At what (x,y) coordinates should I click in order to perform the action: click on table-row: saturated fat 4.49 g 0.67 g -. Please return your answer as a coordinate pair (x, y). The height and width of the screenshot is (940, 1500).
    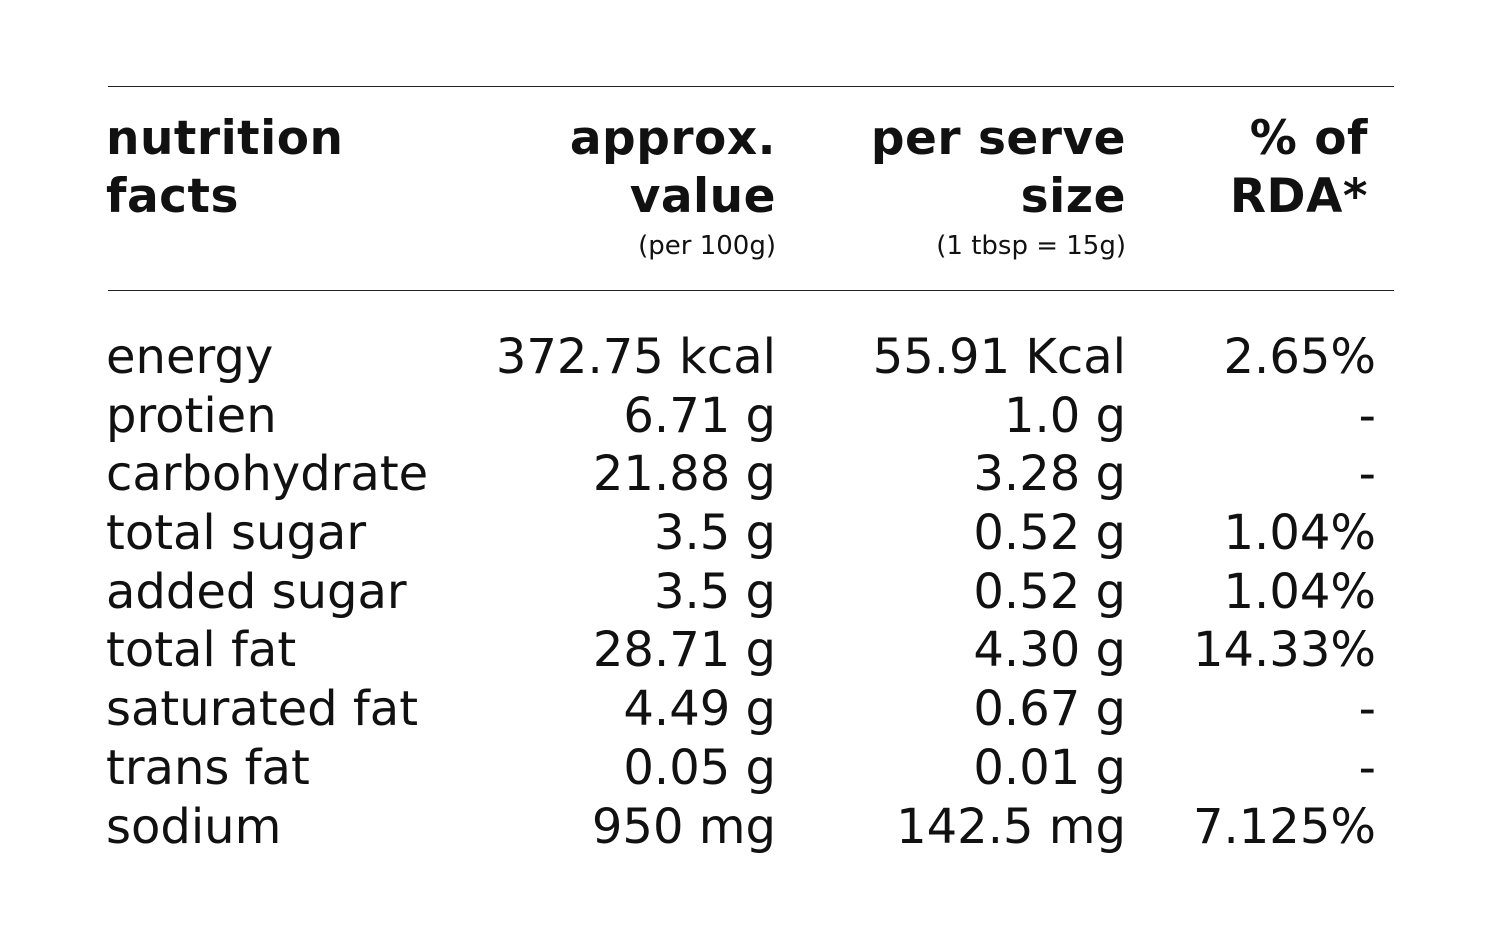
    Looking at the image, I should click on (741, 709).